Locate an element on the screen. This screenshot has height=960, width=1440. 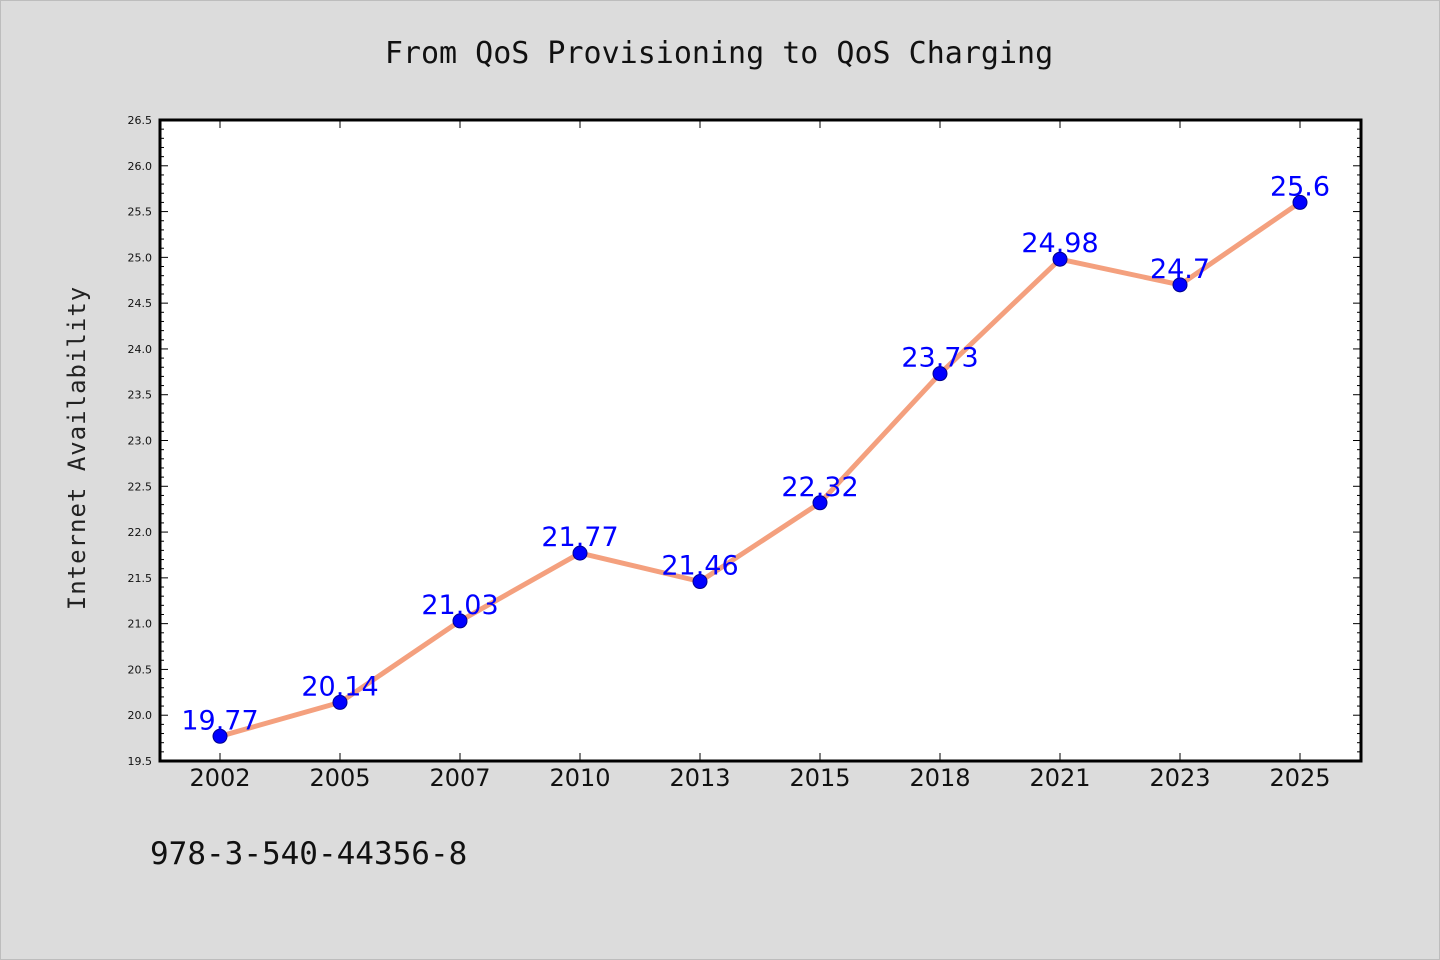
x-tick-label: 2025 is located at coordinates (1299, 778).